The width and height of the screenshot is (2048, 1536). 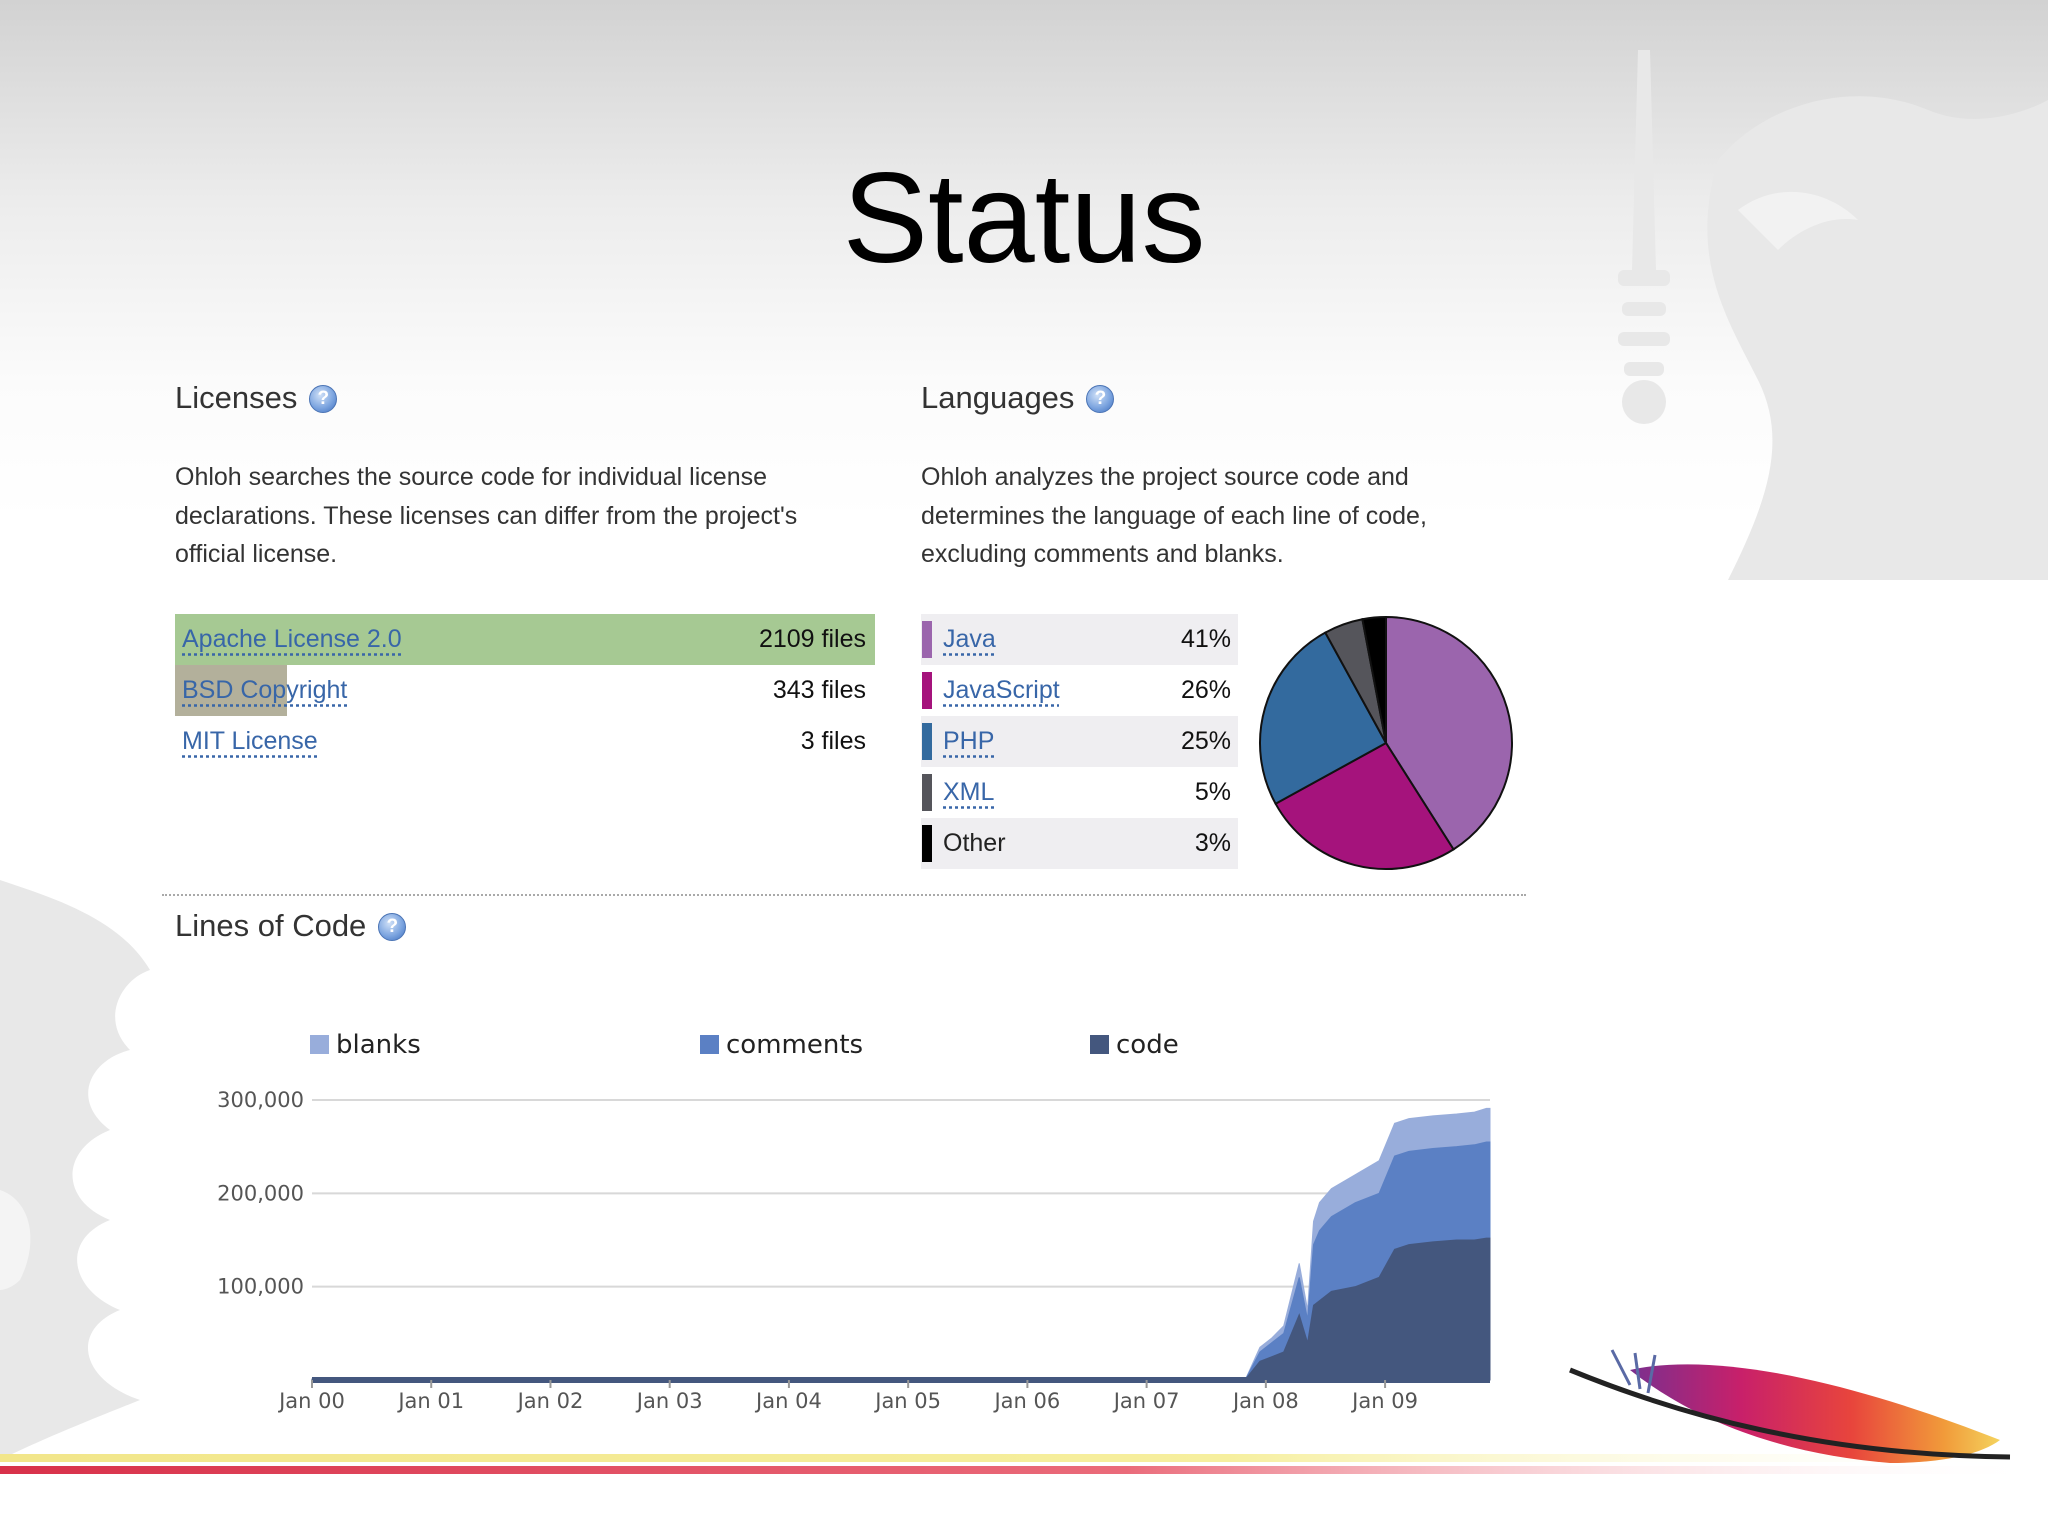 What do you see at coordinates (833, 741) in the screenshot?
I see `license-file-count: 3 files` at bounding box center [833, 741].